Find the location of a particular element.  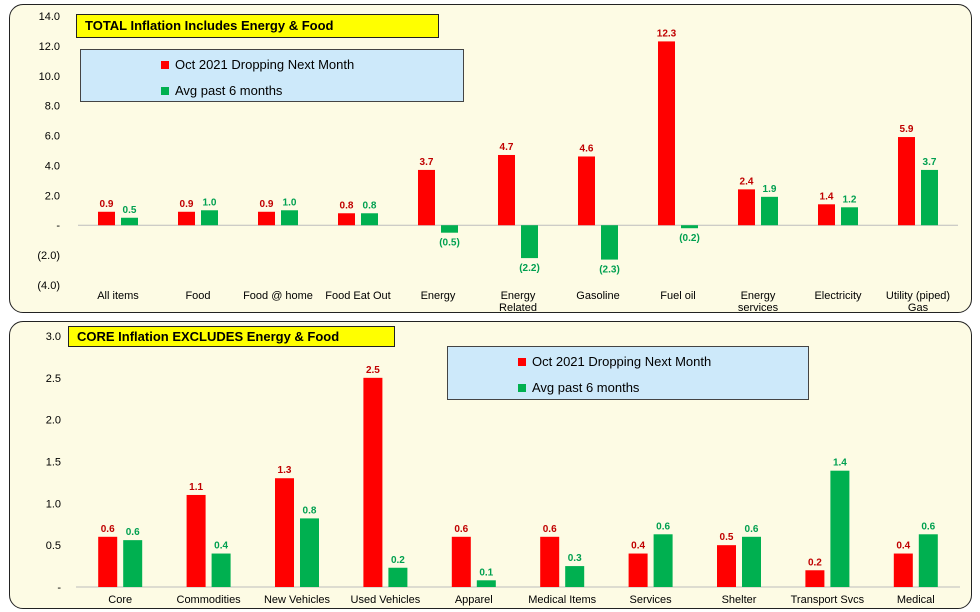

chart-title: TOTAL Inflation Includes Energy & Food is located at coordinates (257, 26).